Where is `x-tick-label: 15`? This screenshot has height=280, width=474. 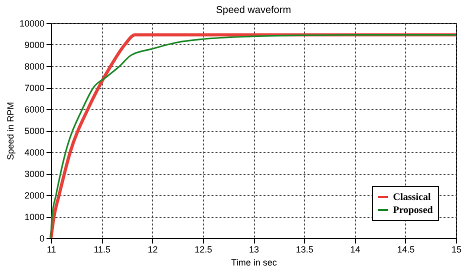
x-tick-label: 15 is located at coordinates (456, 249).